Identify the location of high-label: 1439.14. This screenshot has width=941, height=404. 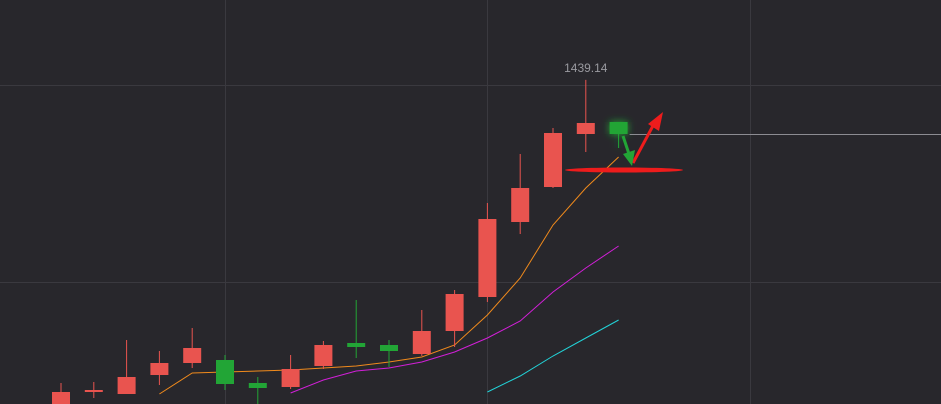
(586, 68).